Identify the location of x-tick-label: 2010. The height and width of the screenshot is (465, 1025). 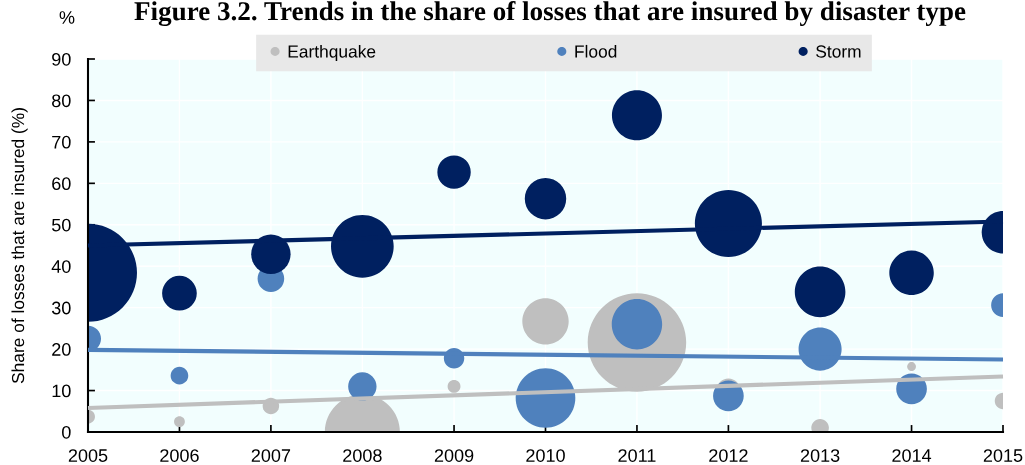
(545, 455).